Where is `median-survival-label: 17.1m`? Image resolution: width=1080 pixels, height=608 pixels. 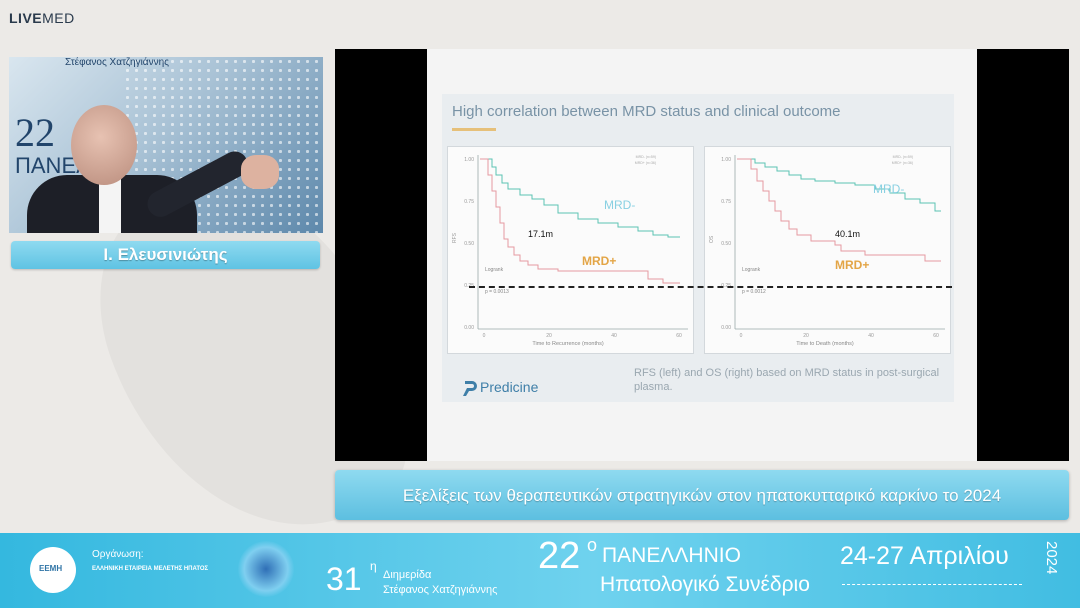 median-survival-label: 17.1m is located at coordinates (540, 234).